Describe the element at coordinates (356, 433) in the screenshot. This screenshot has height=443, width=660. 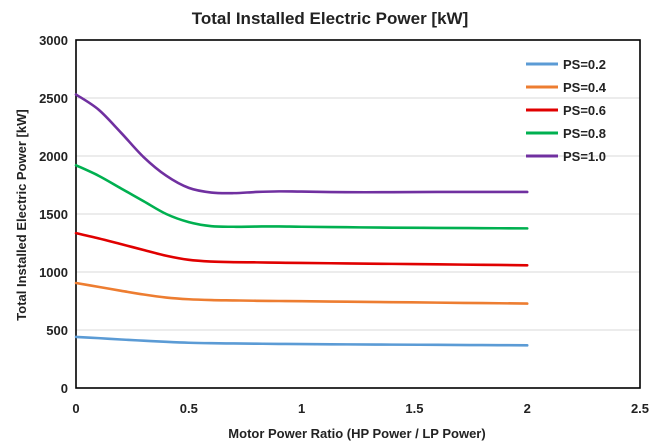
I see `x-axis-label: Motor Power Ratio (HP Power / LP Power)` at that location.